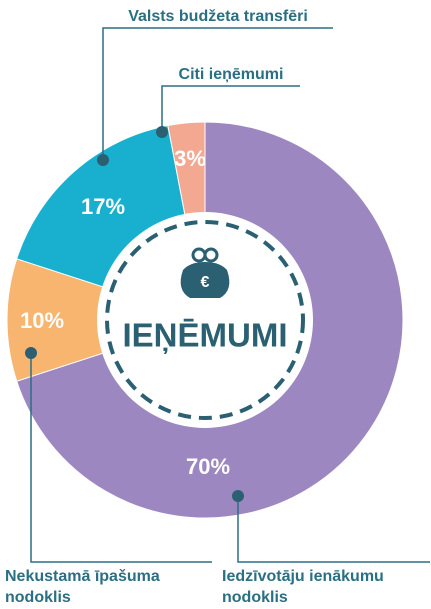 This screenshot has height=609, width=431. I want to click on category-label: Iedzīvotāju ienākumu nodoklis, so click(303, 587).